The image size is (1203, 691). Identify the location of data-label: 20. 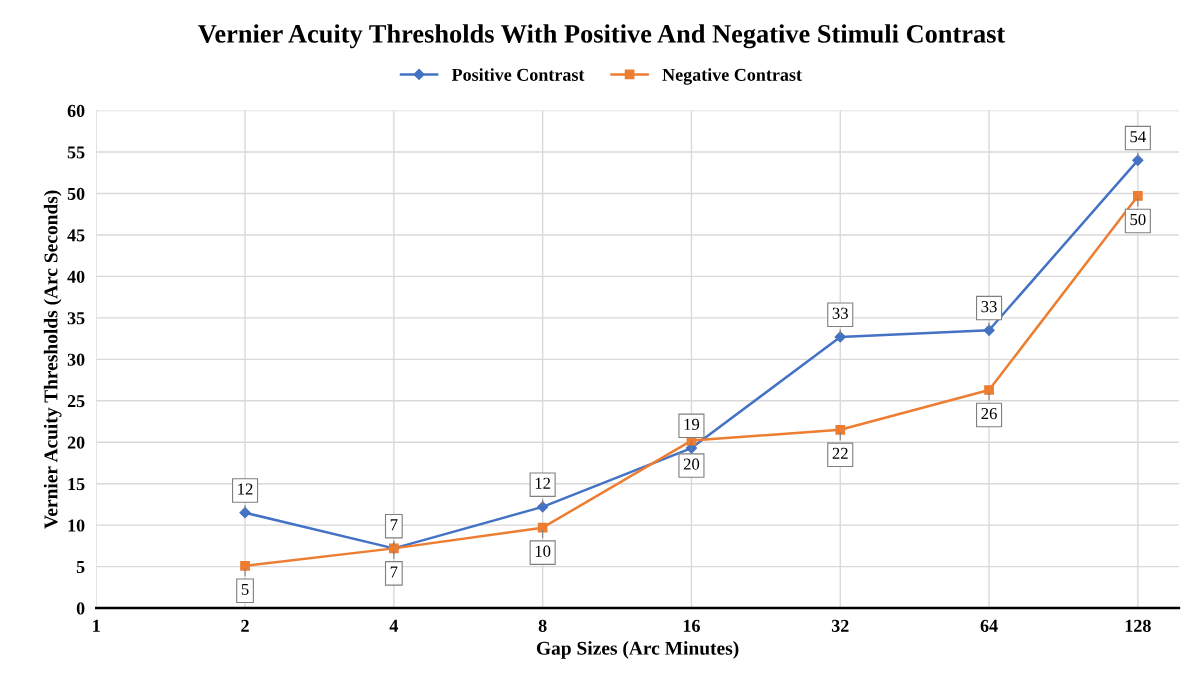
(691, 464).